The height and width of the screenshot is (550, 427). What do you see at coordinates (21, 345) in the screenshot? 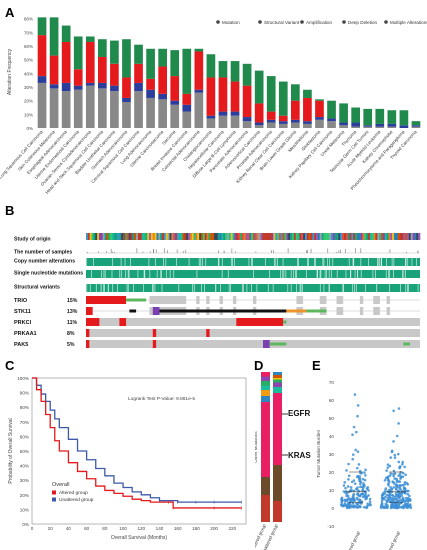
I see `gene-label: PAK5` at bounding box center [21, 345].